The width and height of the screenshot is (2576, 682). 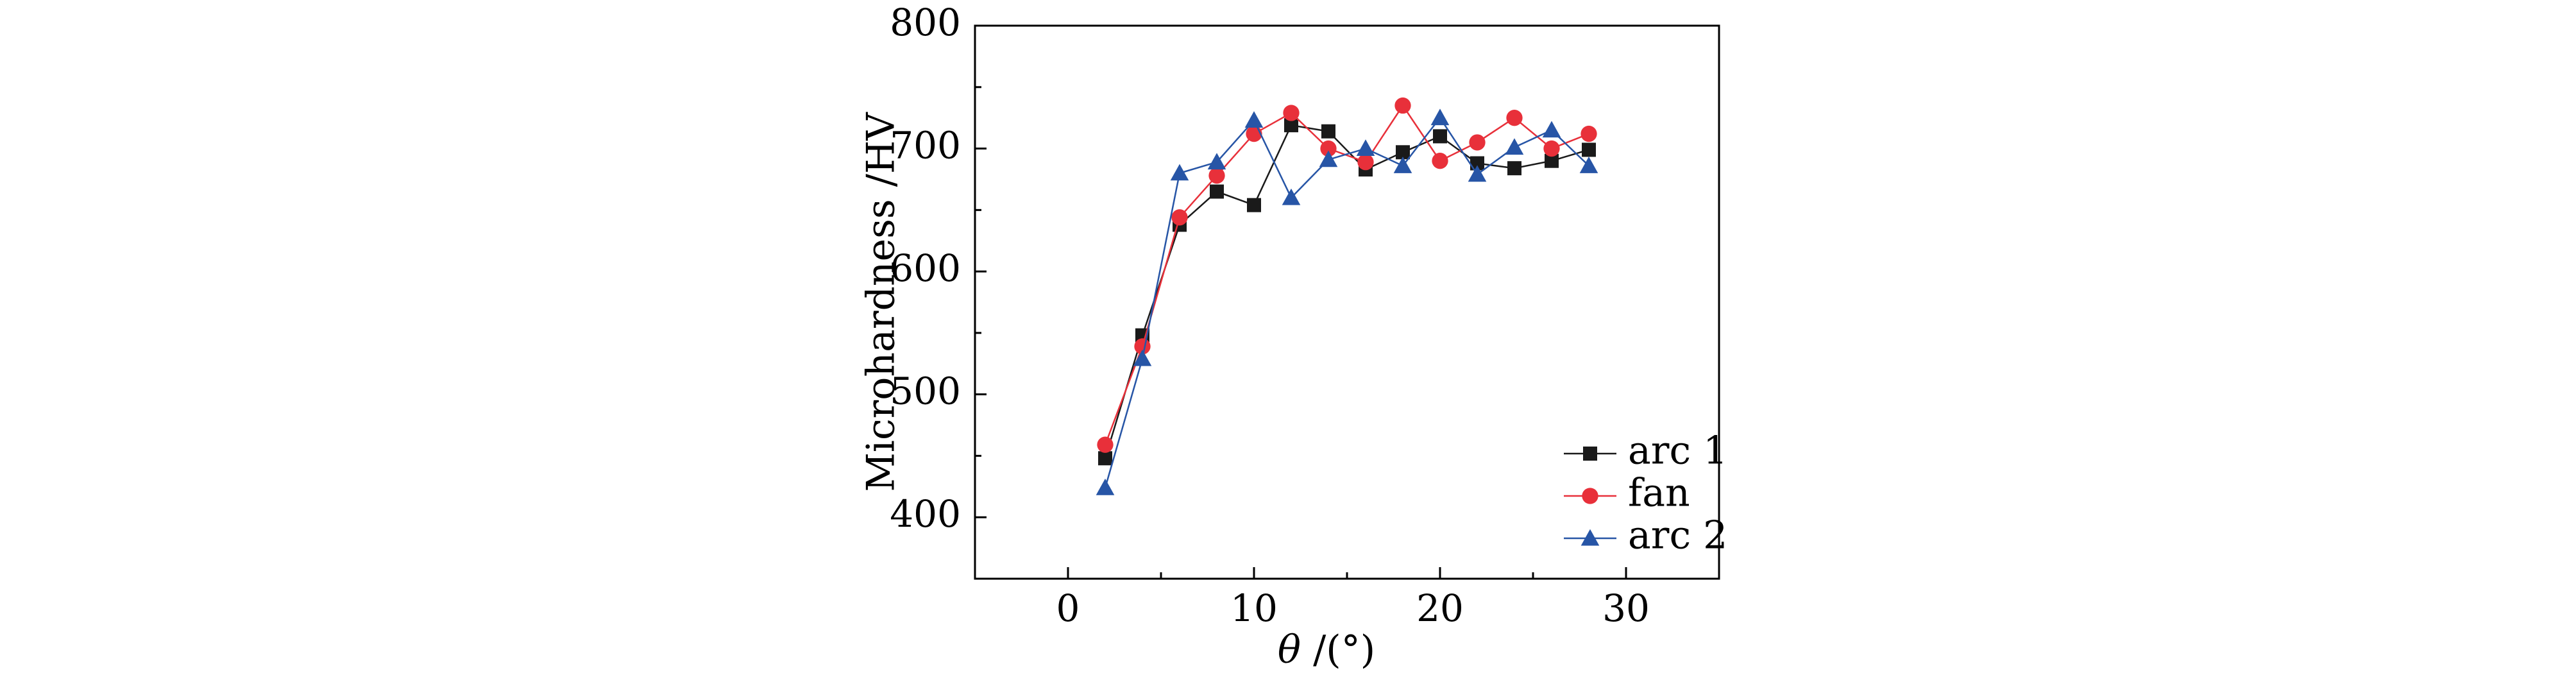 What do you see at coordinates (1068, 608) in the screenshot?
I see `x-tick-label: 0` at bounding box center [1068, 608].